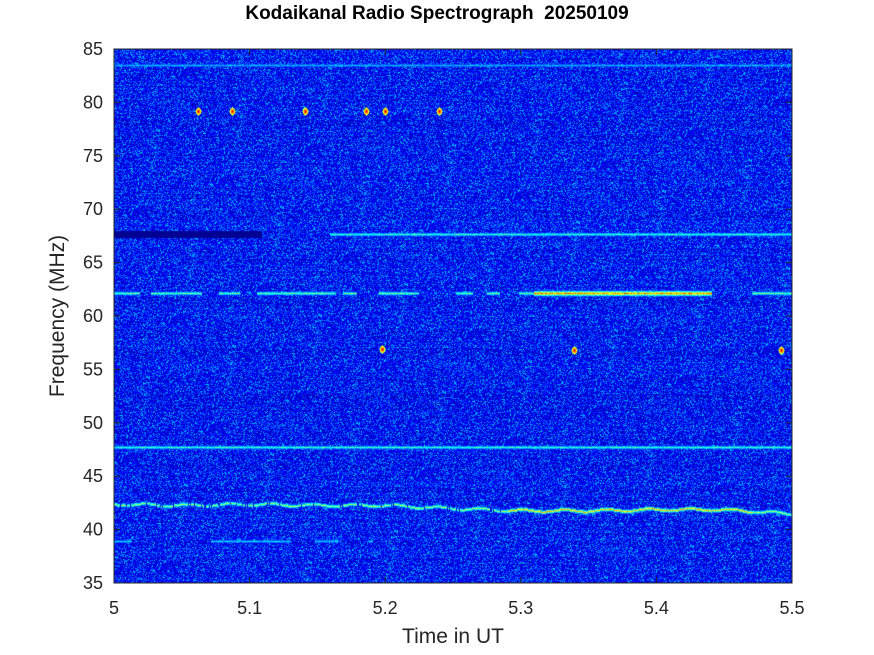  I want to click on chart-title: Kodaikanal Radio Spectrograph 20250109, so click(437, 13).